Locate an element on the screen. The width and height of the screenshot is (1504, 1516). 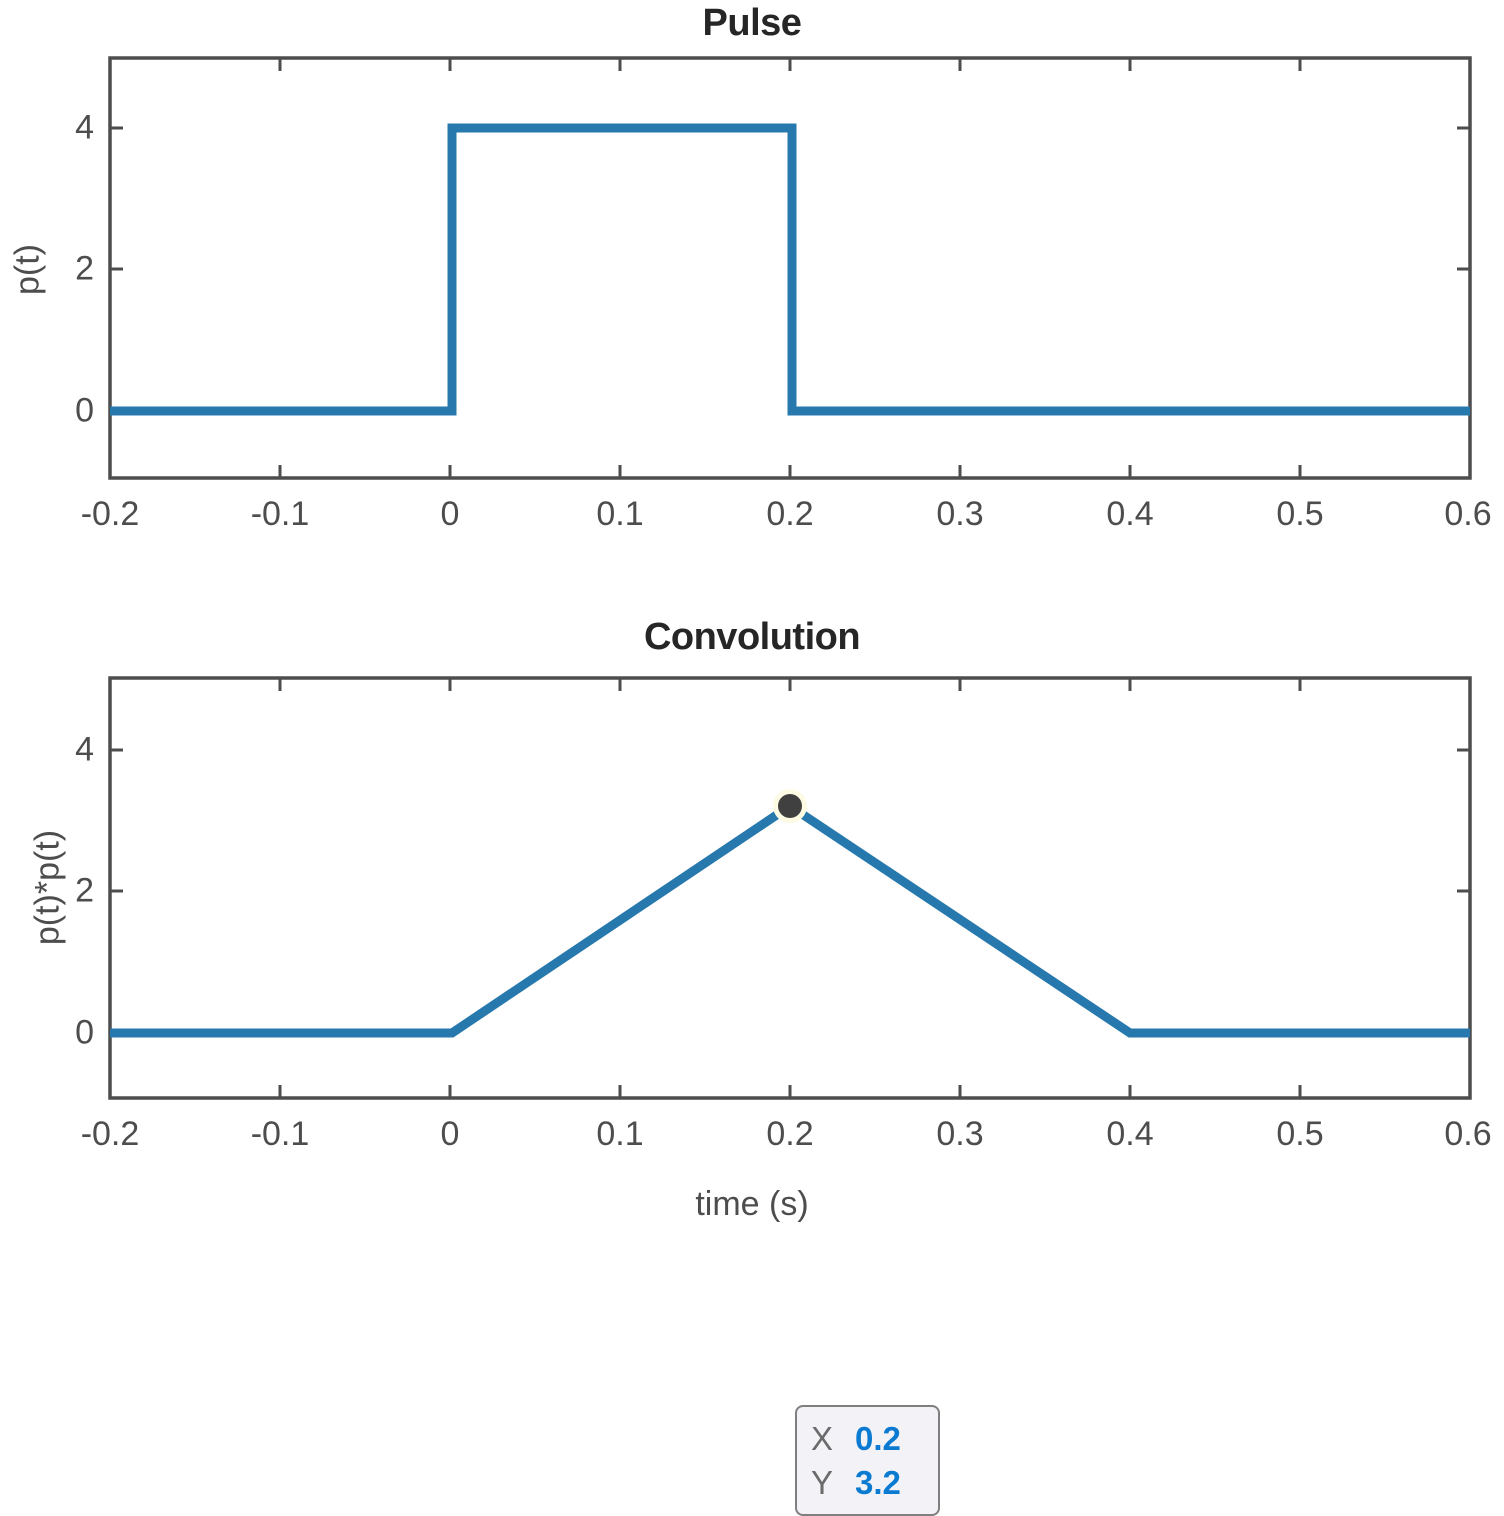
datatip-row-x: X 0.2 is located at coordinates (867, 1439).